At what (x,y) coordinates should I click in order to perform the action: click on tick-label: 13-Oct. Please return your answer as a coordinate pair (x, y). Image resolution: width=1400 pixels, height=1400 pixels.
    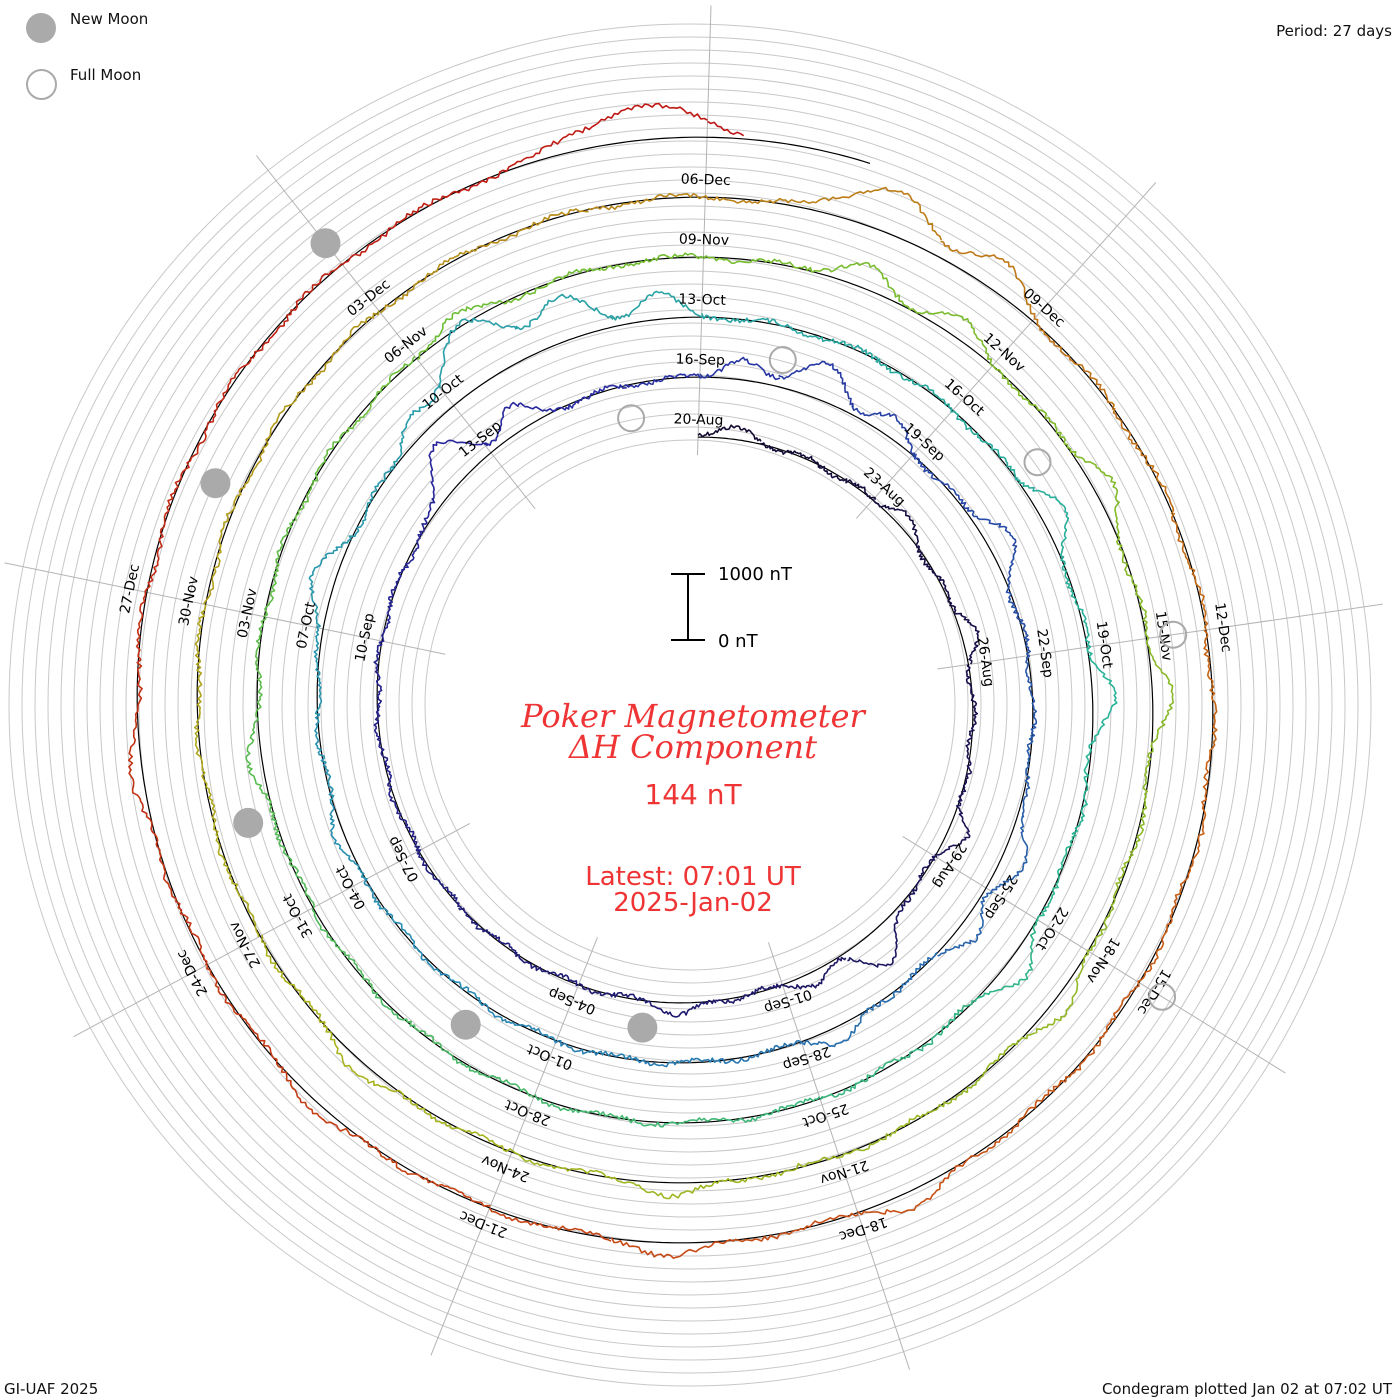
    Looking at the image, I should click on (702, 299).